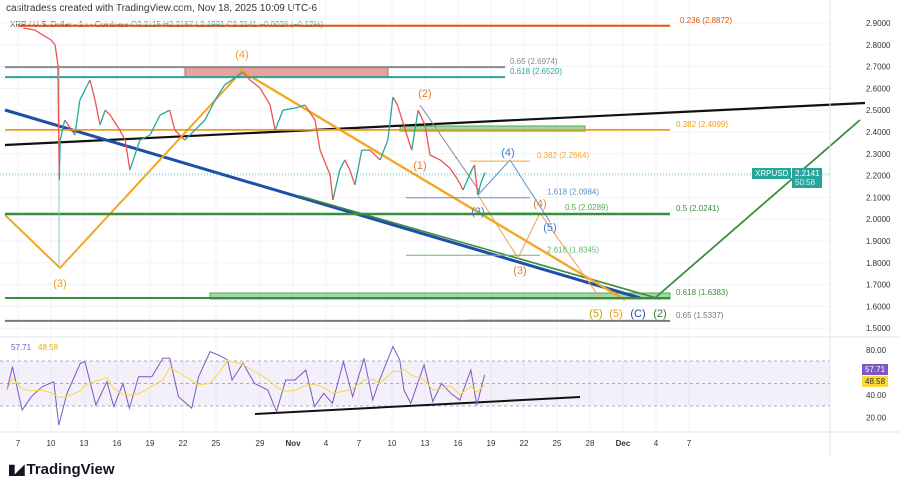 Image resolution: width=900 pixels, height=490 pixels. What do you see at coordinates (573, 249) in the screenshot?
I see `fib-level-label: 2.618 (1.8345)` at bounding box center [573, 249].